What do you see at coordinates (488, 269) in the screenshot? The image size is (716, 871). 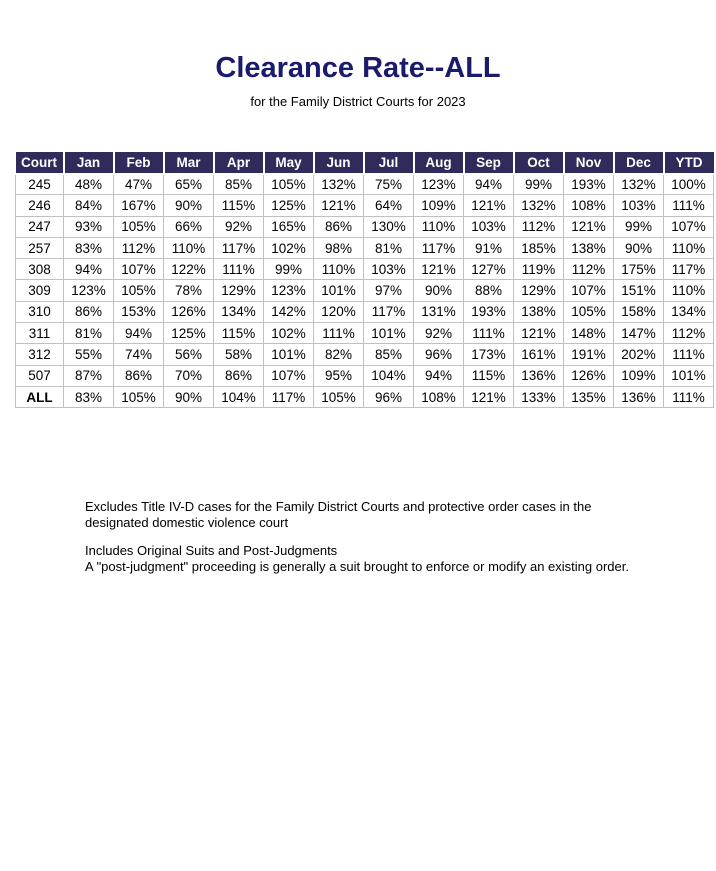 I see `rate-cell-308-sep: 127%` at bounding box center [488, 269].